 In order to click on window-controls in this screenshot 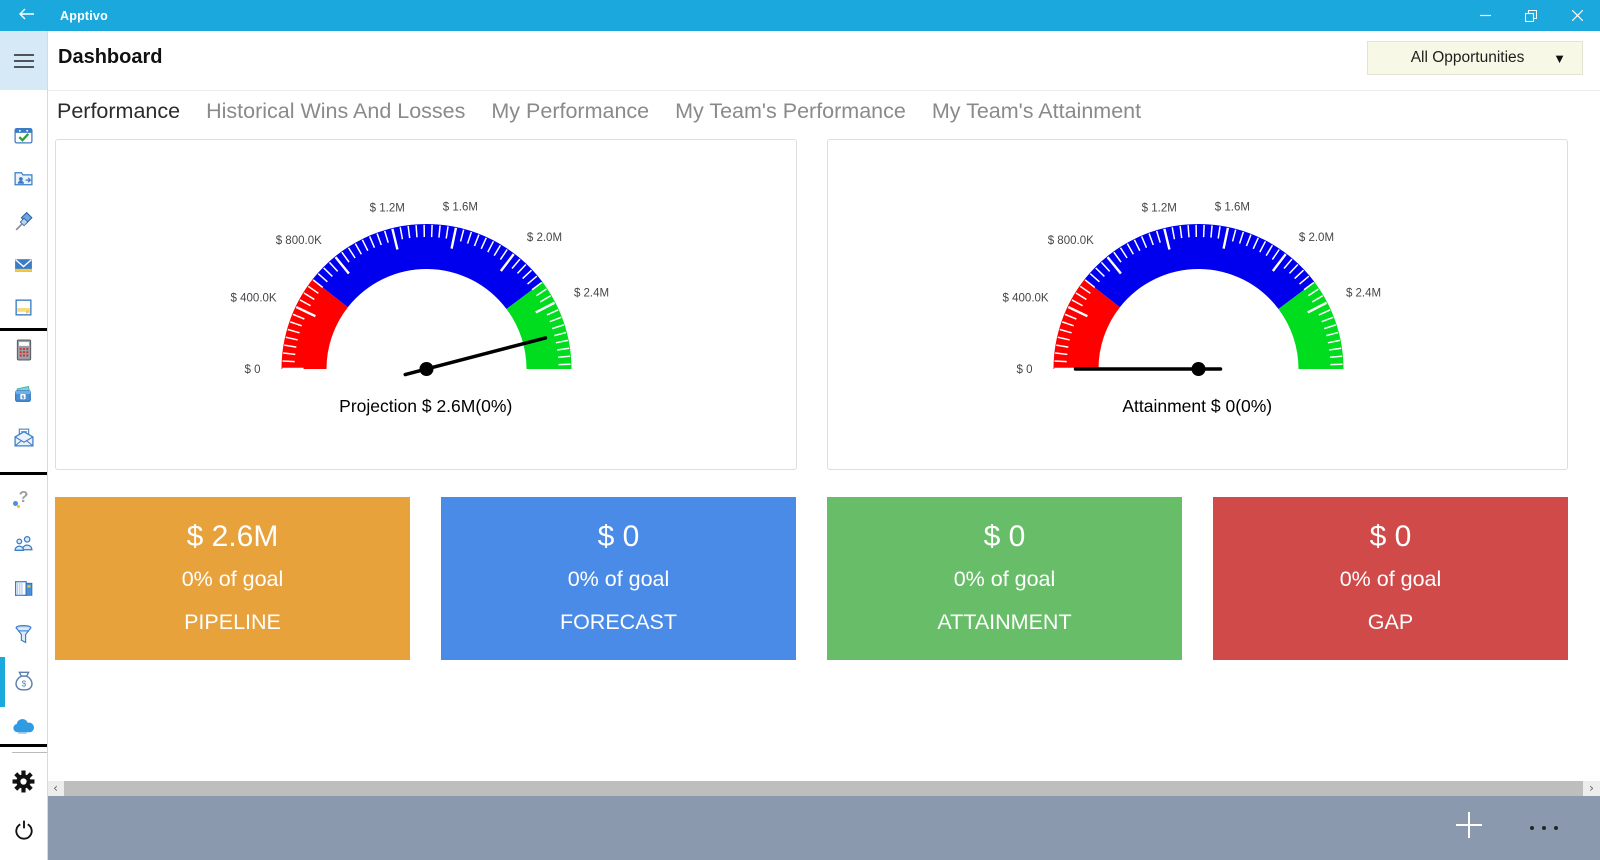, I will do `click(1531, 15)`.